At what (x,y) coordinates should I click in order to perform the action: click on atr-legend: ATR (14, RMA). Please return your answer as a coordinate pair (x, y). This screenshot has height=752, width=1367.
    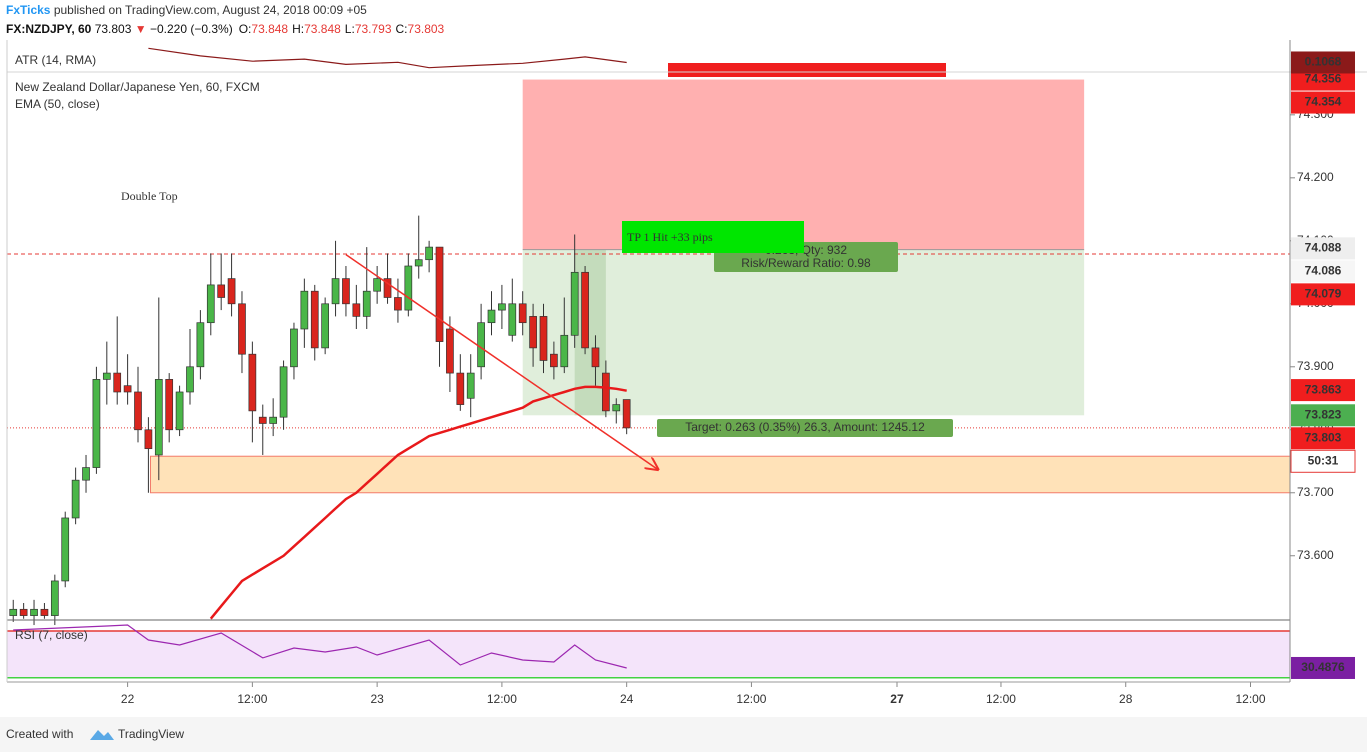
    Looking at the image, I should click on (55, 60).